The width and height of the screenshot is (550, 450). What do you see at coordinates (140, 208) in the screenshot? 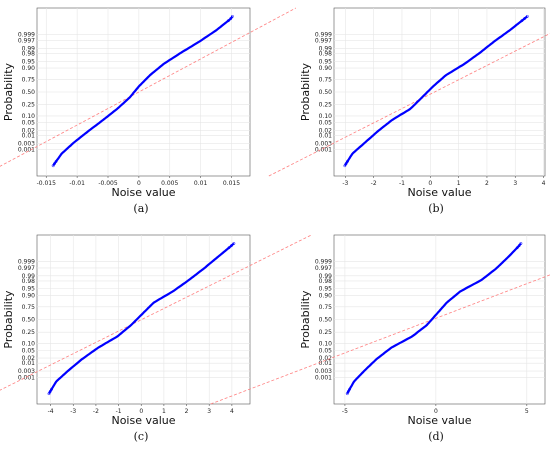
I see `panel-caption: (a)` at bounding box center [140, 208].